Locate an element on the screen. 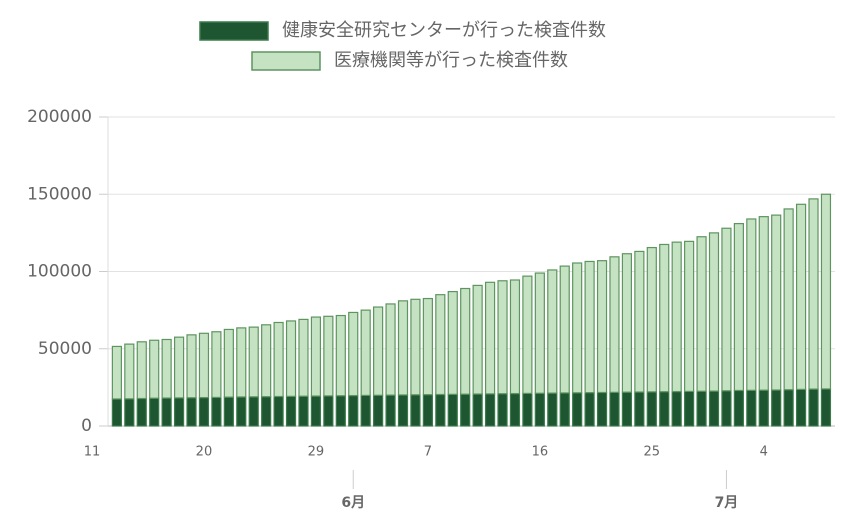 The height and width of the screenshot is (525, 848). x-tick-label: 4 is located at coordinates (764, 452).